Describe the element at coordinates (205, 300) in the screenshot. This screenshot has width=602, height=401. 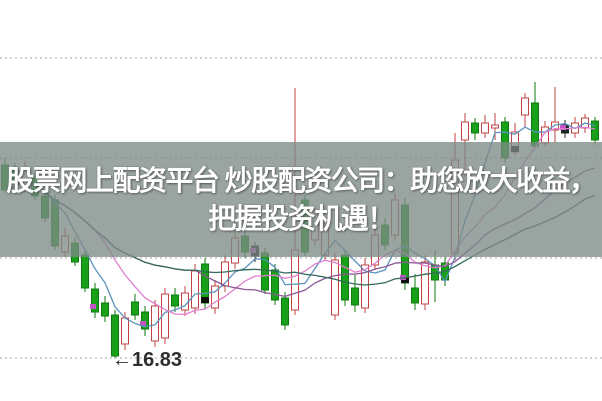
I see `signal-marker-black` at that location.